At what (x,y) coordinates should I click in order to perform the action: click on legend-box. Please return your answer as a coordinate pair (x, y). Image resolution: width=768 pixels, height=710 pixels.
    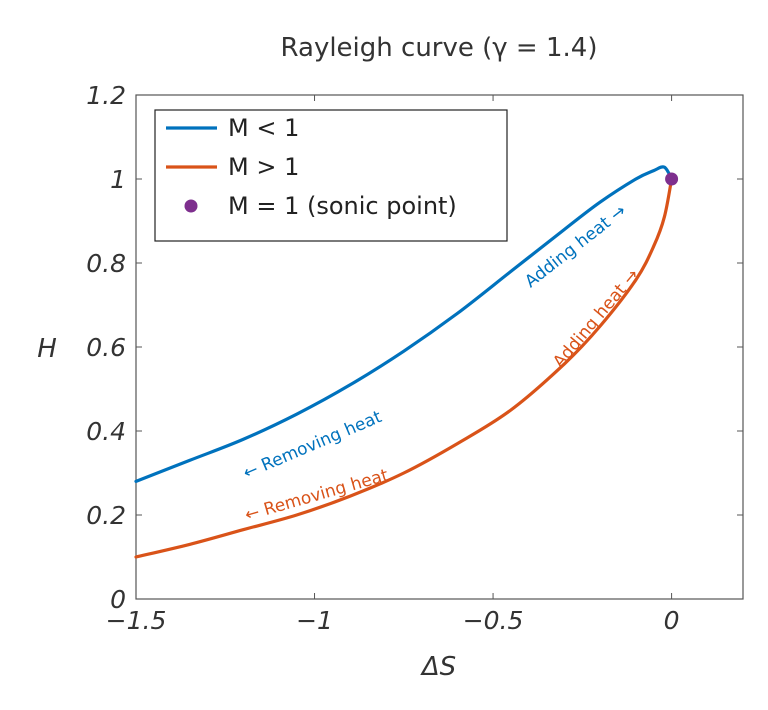
    Looking at the image, I should click on (331, 175).